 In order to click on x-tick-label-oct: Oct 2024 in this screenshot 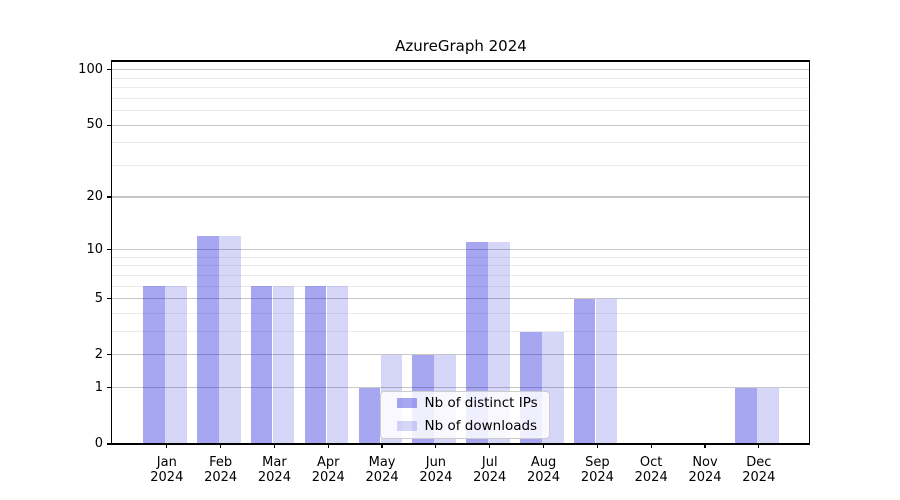, I will do `click(651, 469)`.